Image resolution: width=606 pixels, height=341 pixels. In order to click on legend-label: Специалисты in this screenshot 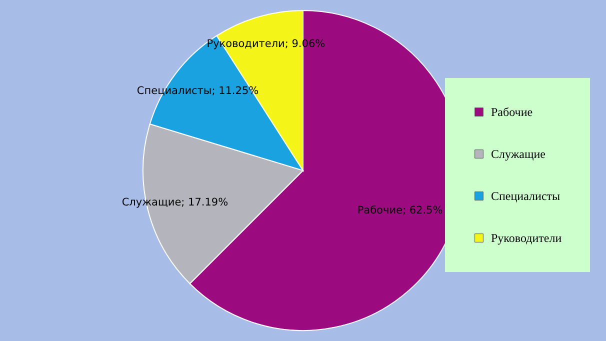, I will do `click(525, 196)`.